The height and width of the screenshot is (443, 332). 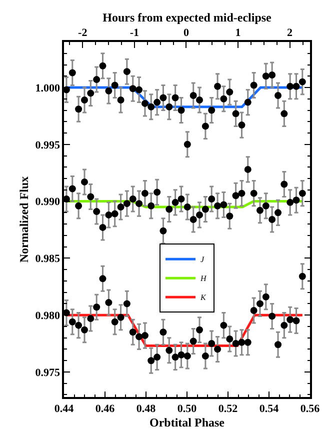 What do you see at coordinates (83, 32) in the screenshot?
I see `x2-tick-label: -2` at bounding box center [83, 32].